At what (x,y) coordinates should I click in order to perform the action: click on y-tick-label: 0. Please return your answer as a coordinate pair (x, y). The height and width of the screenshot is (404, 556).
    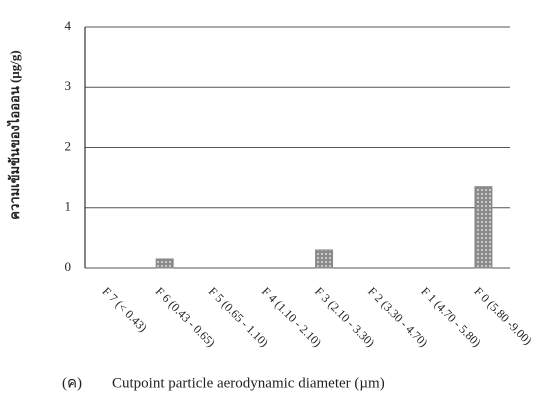
    Looking at the image, I should click on (68, 266).